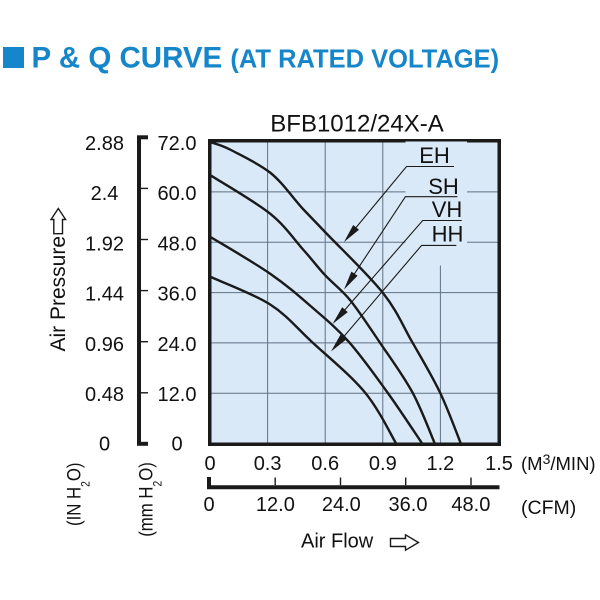 Image resolution: width=600 pixels, height=600 pixels. What do you see at coordinates (177, 144) in the screenshot?
I see `svg-text: 72.0` at bounding box center [177, 144].